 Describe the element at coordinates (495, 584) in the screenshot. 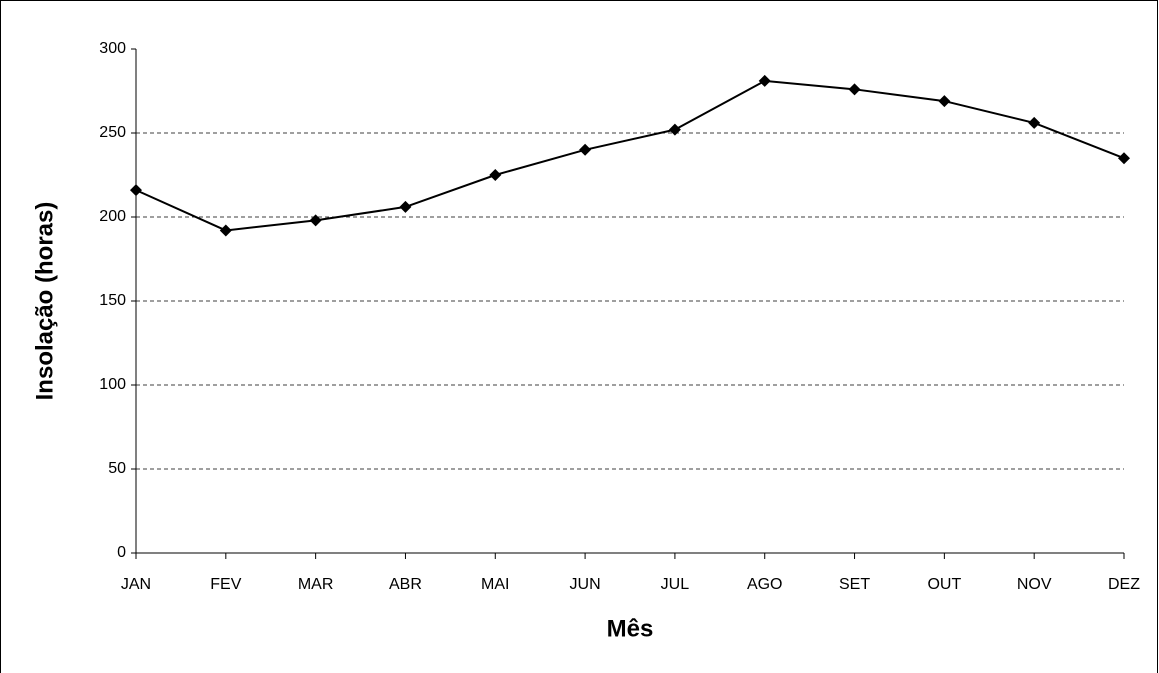

I see `x-tick-label: MAI` at that location.